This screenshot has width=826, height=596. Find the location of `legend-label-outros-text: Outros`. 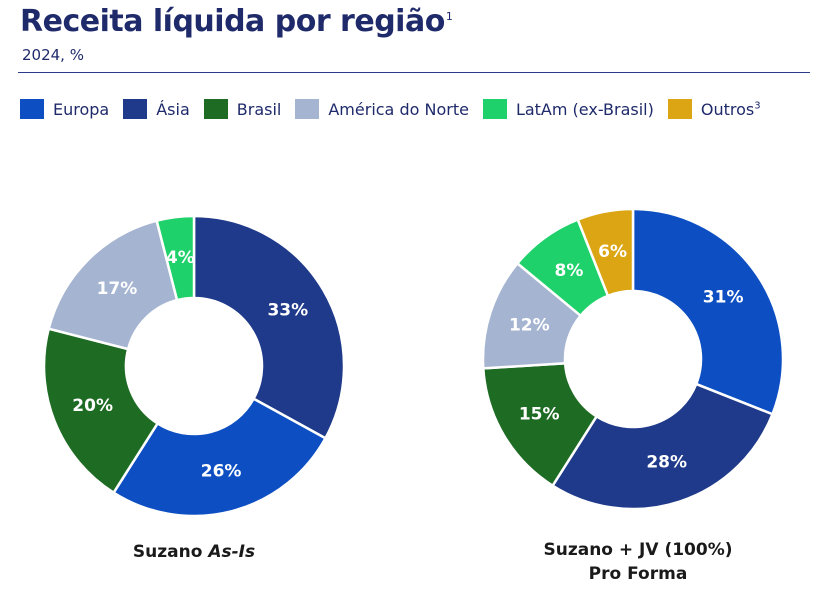

legend-label-outros-text: Outros is located at coordinates (727, 109).